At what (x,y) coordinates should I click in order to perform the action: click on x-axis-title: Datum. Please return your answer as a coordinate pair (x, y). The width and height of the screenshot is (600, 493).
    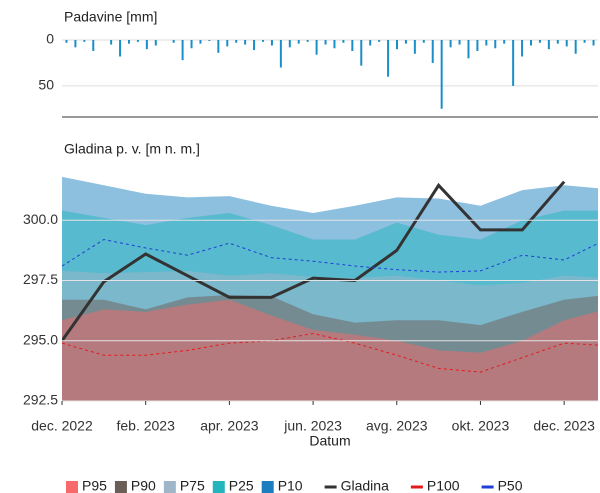
    Looking at the image, I should click on (329, 441).